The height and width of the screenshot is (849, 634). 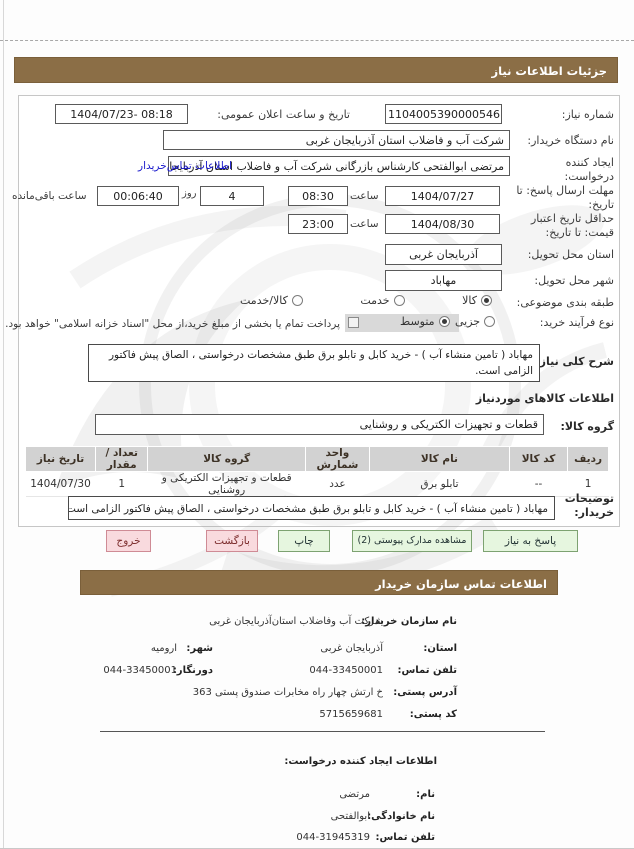 I want to click on delivery-city-label: شهر محل تحویل:, so click(x=574, y=280).